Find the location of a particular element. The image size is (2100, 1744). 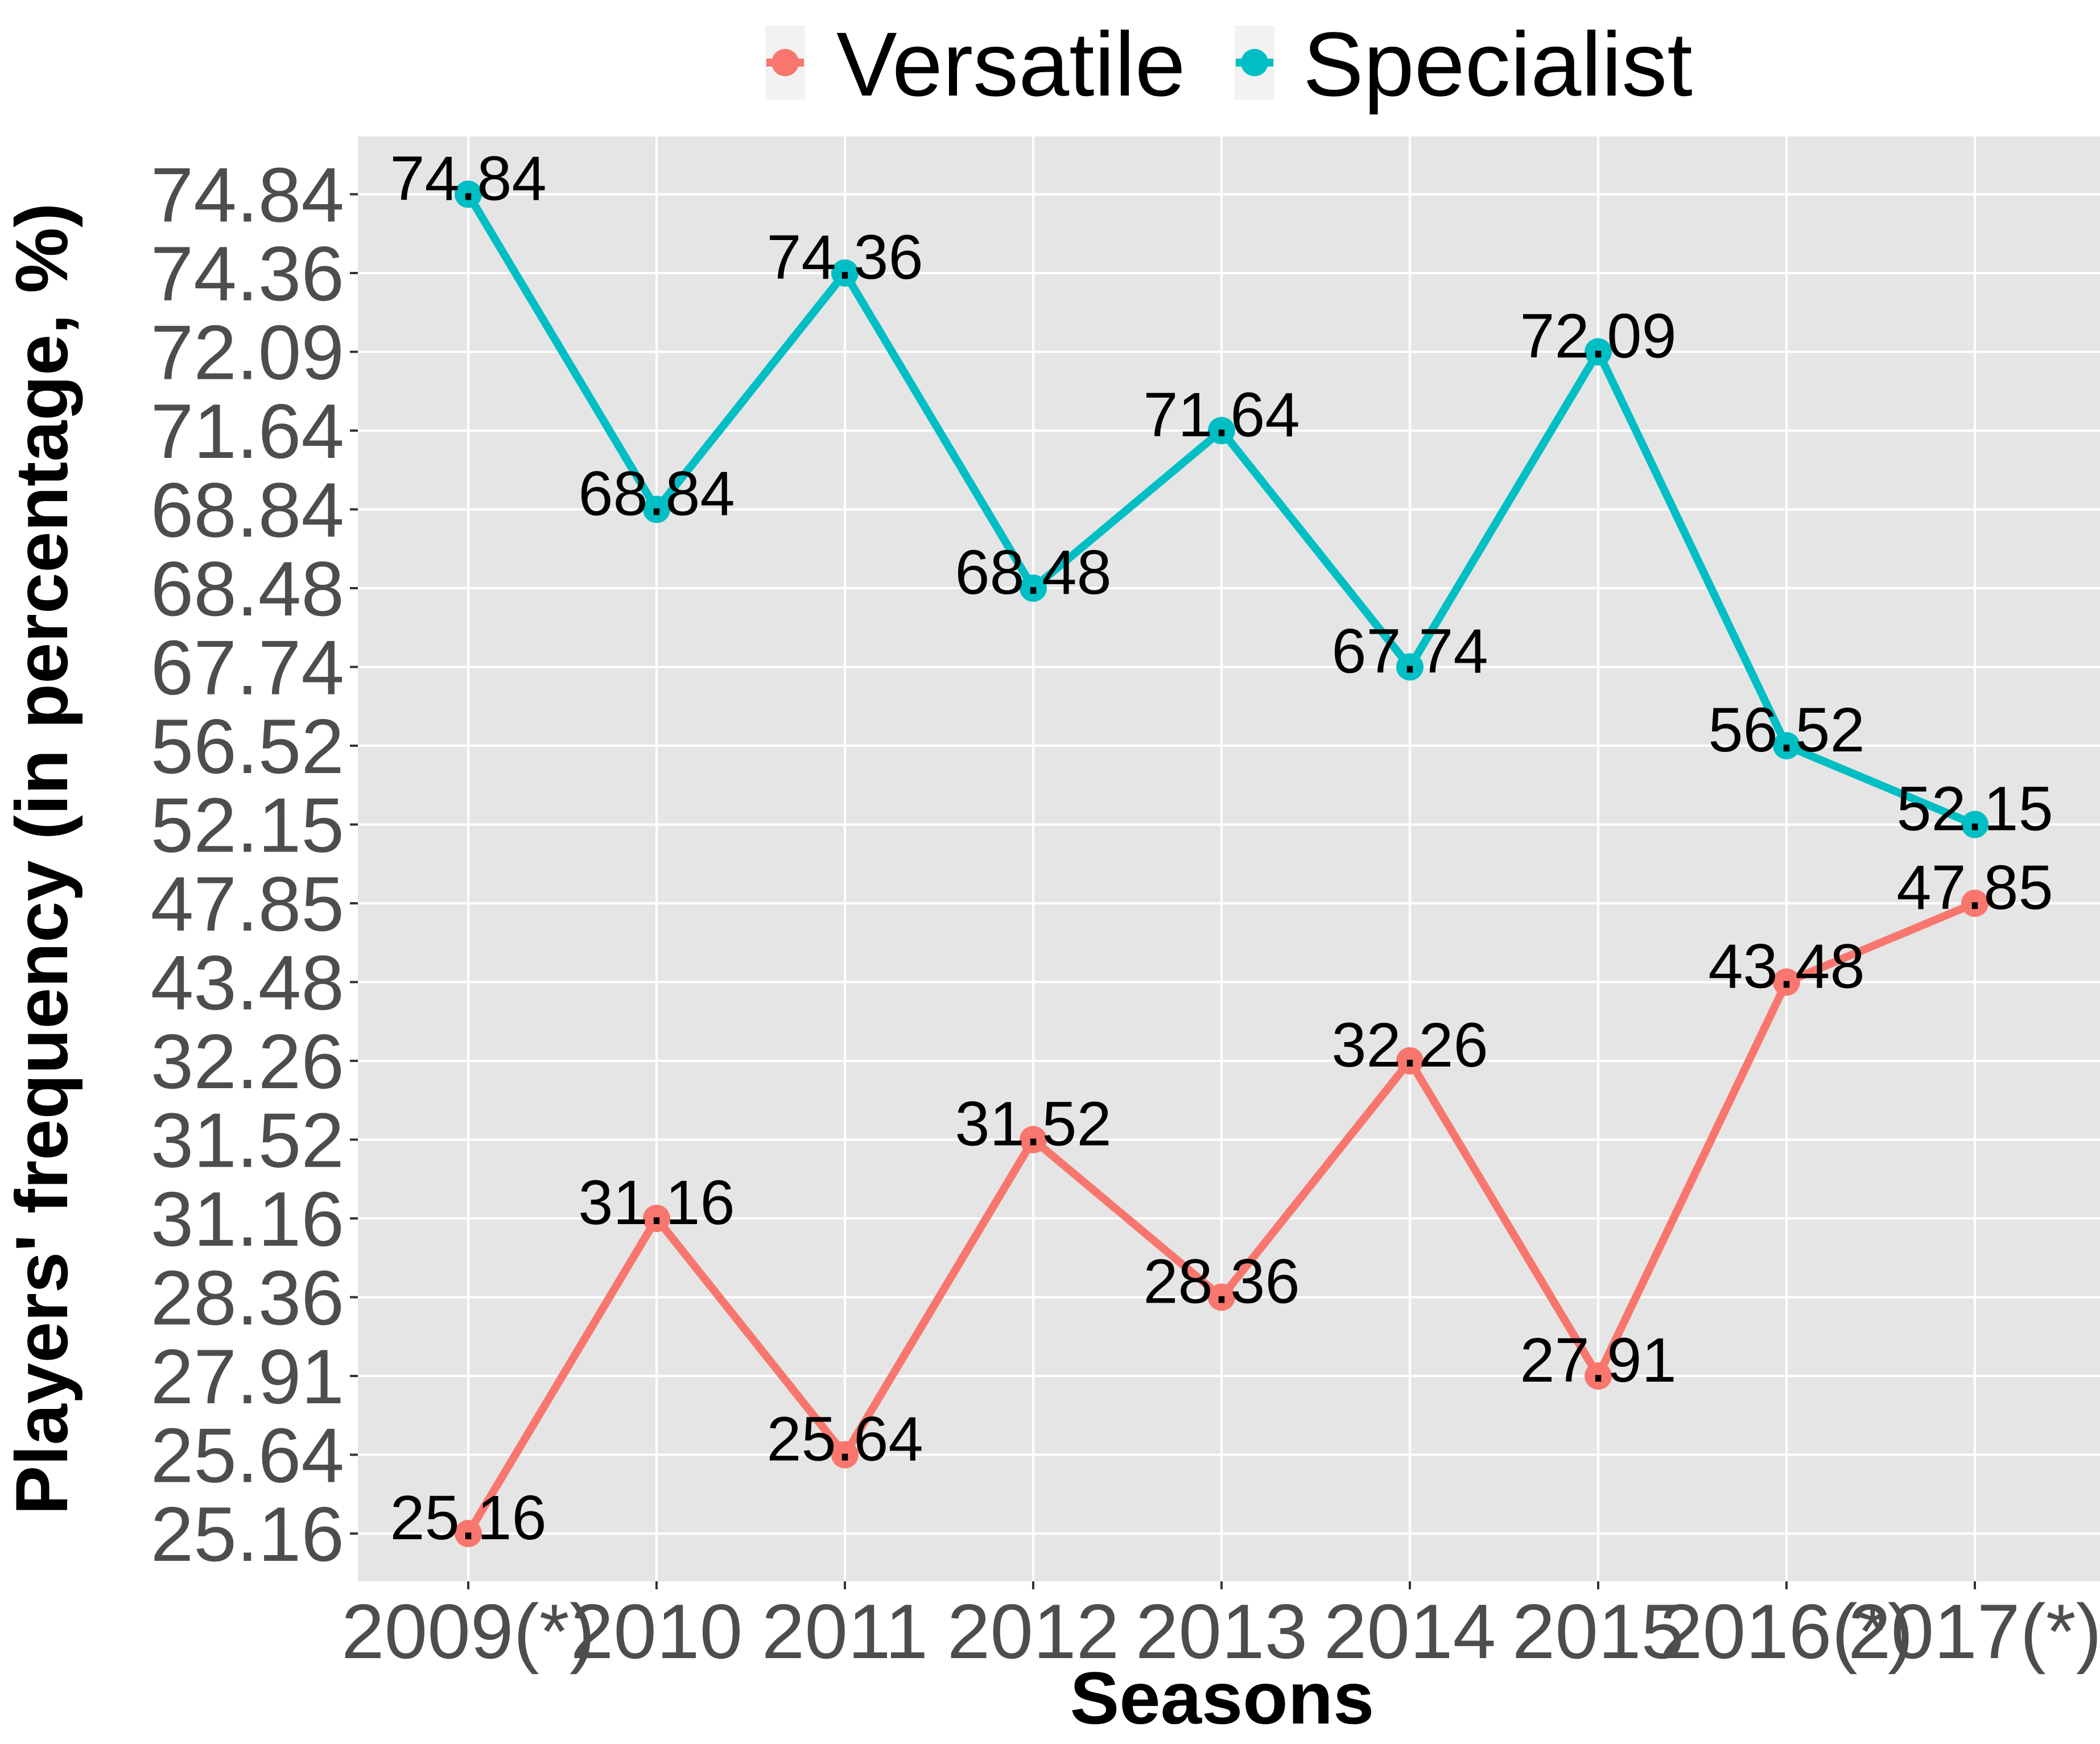

data-label-specialist: 67.74 is located at coordinates (1410, 652).